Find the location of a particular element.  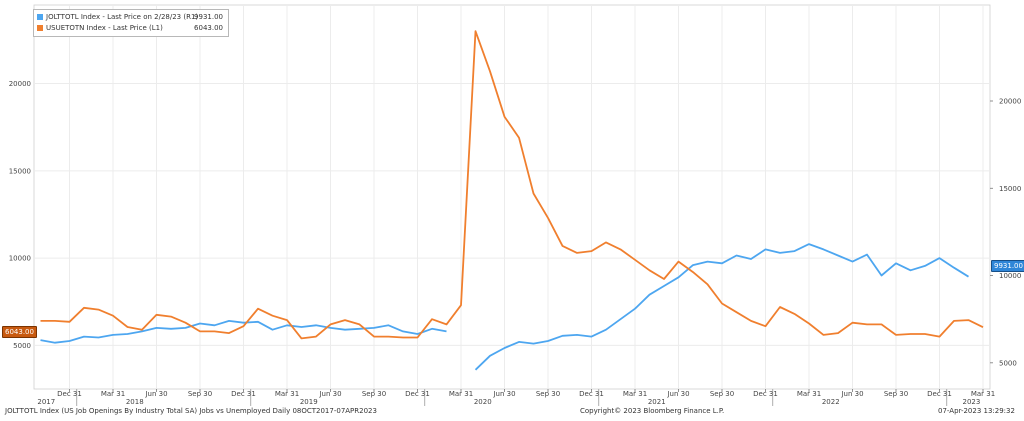

left-axis-tick-label: 20000 is located at coordinates (20, 84).